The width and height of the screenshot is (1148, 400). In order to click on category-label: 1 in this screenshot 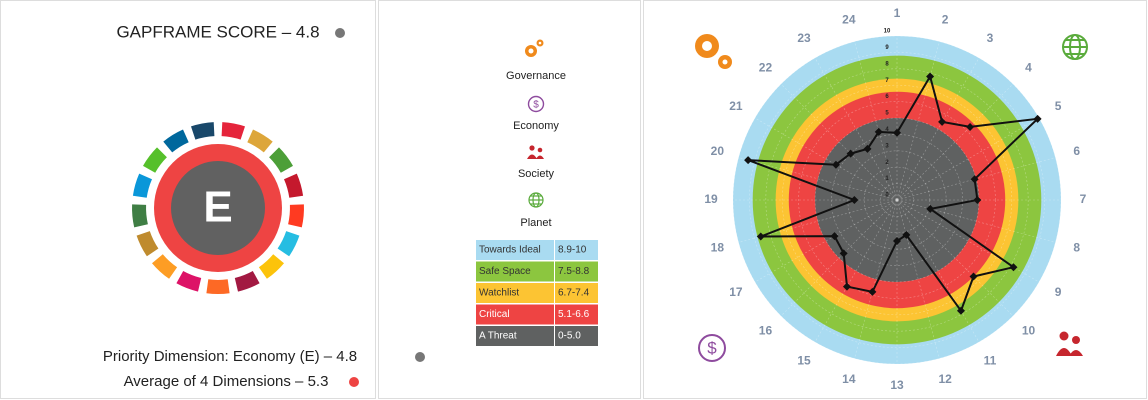, I will do `click(897, 13)`.